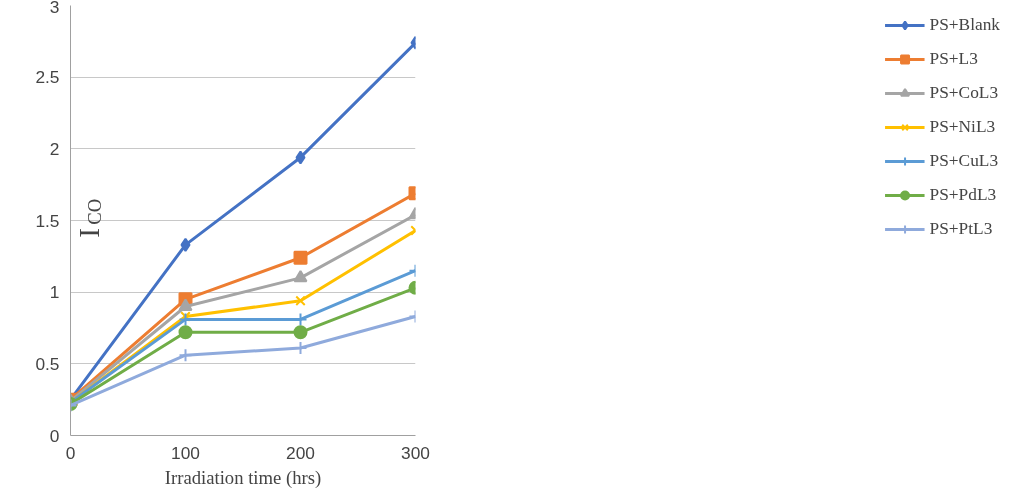 Image resolution: width=1032 pixels, height=499 pixels. What do you see at coordinates (54, 8) in the screenshot?
I see `y-tick-label: 3` at bounding box center [54, 8].